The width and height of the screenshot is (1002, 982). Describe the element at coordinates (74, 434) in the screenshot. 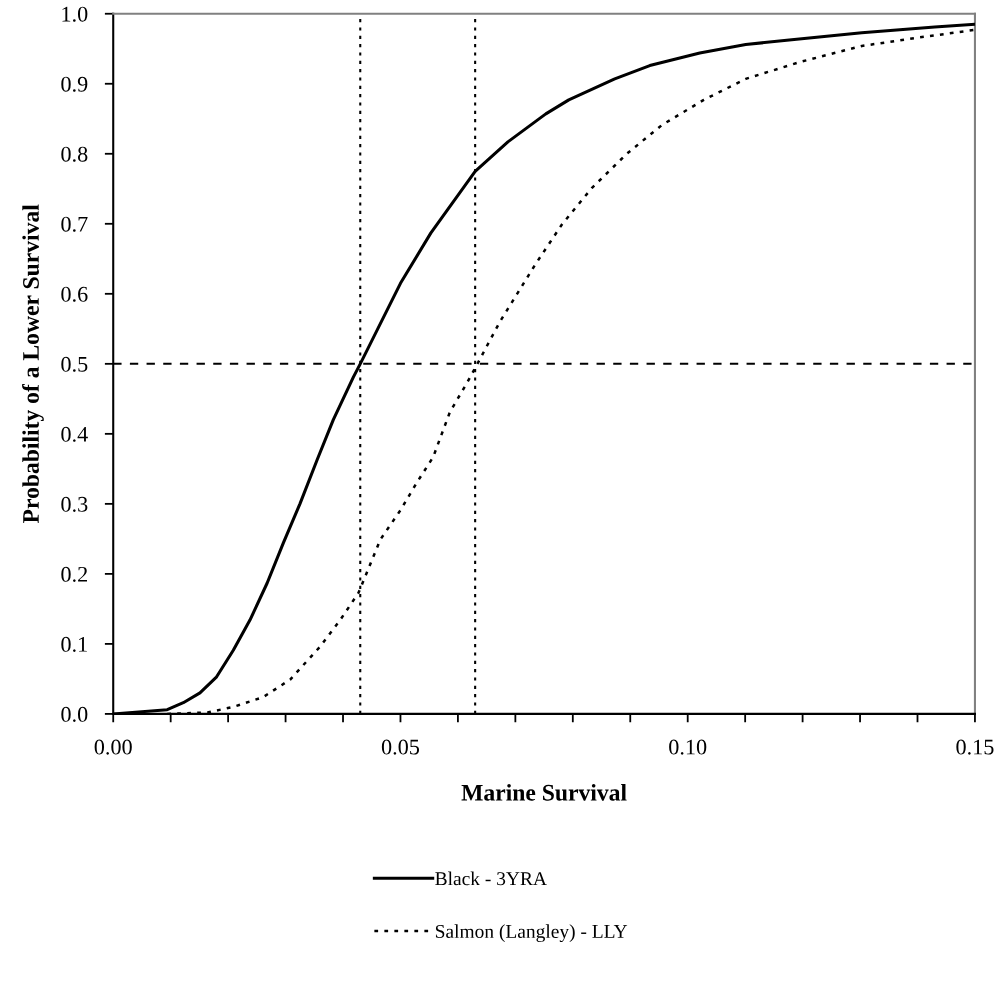

I see `y-tick-label: 0.4` at that location.